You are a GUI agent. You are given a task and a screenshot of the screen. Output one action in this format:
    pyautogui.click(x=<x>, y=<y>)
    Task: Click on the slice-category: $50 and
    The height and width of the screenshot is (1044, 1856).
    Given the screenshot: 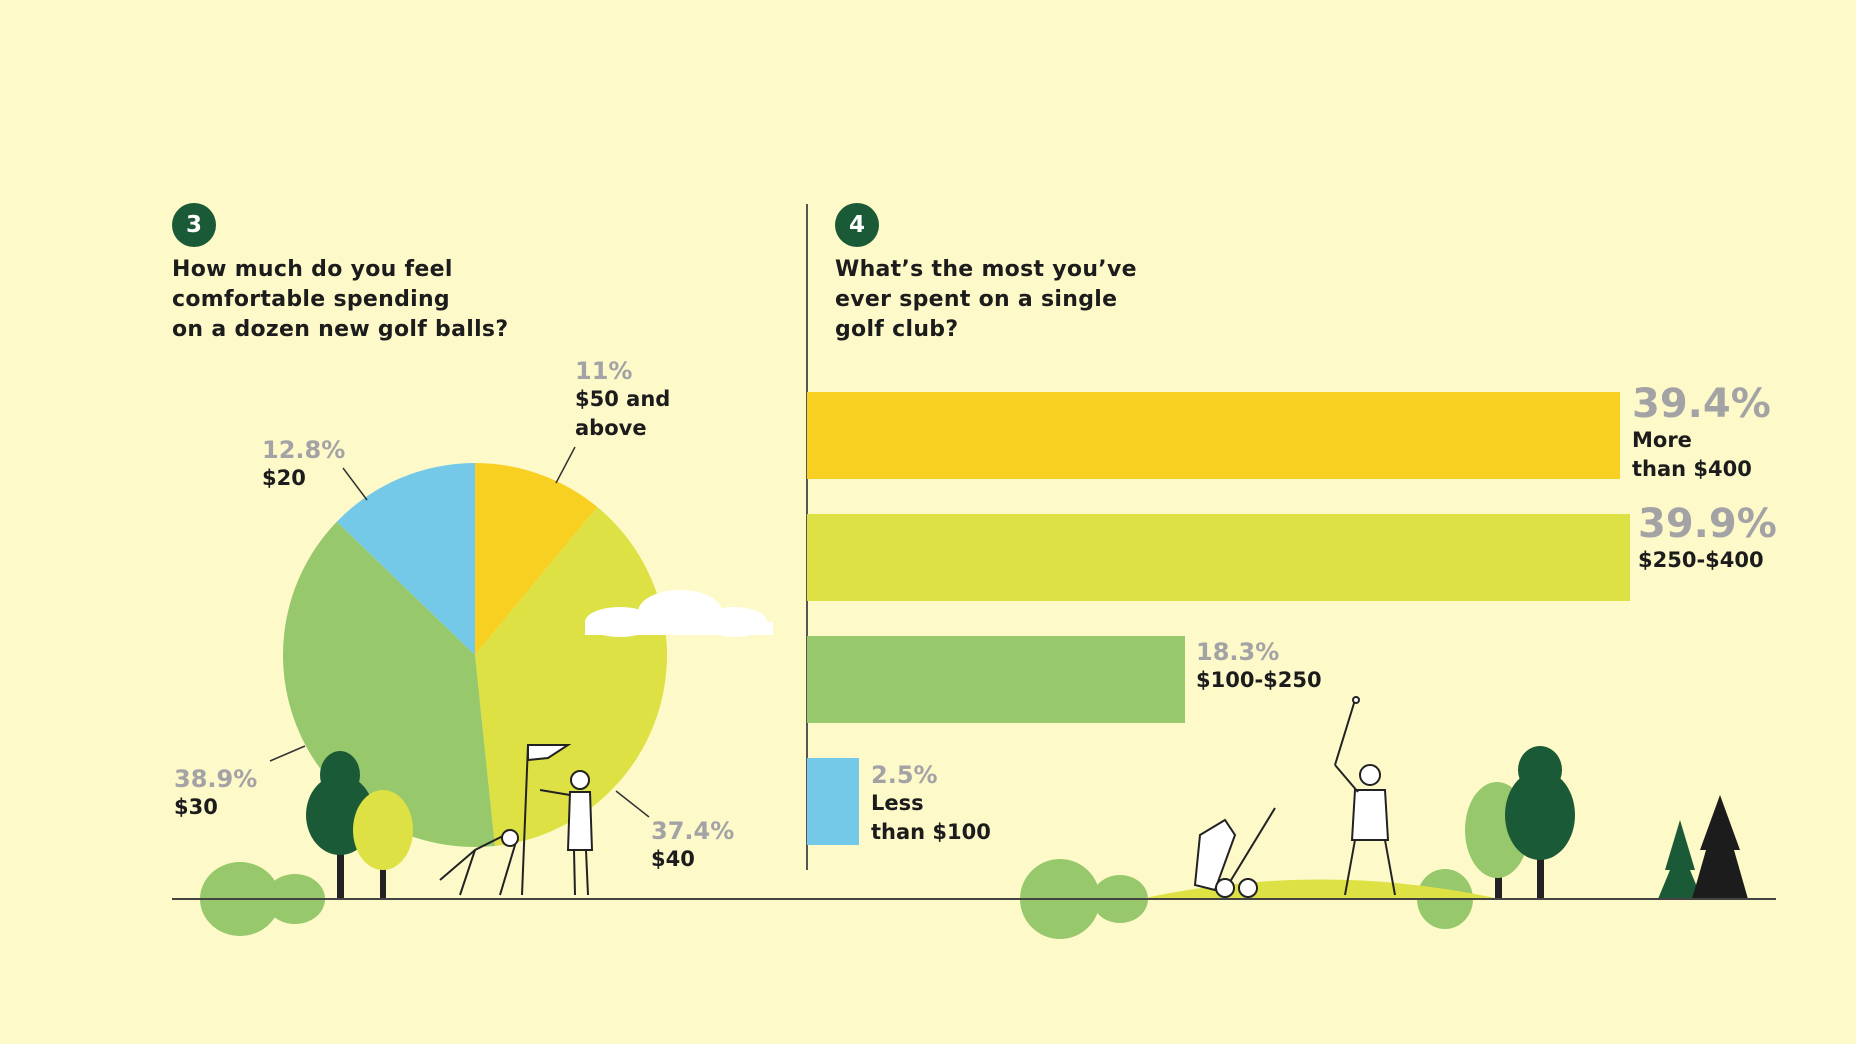 What is the action you would take?
    pyautogui.click(x=623, y=399)
    